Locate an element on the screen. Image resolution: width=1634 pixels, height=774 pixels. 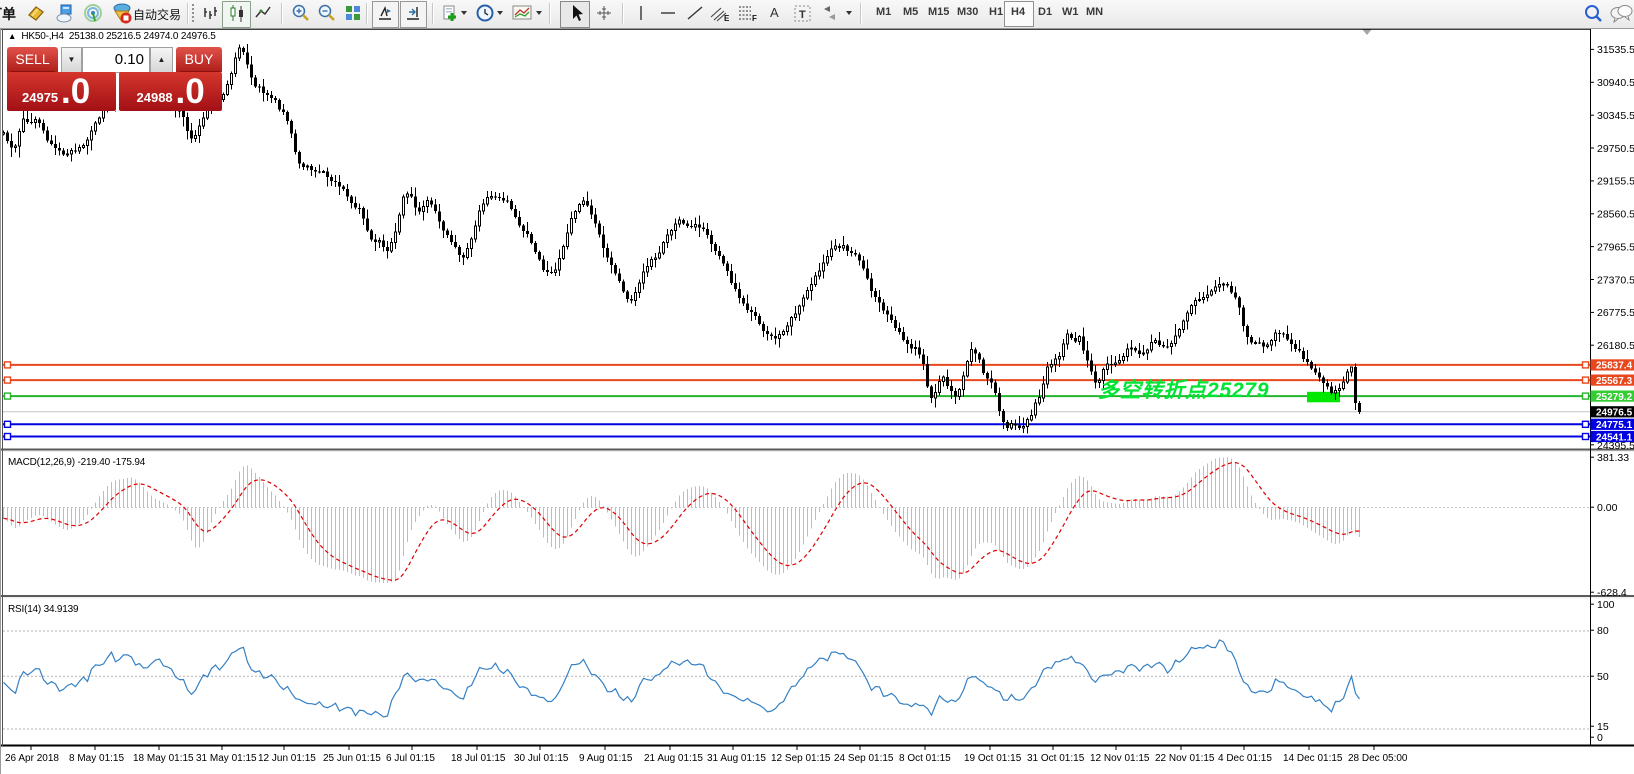
svg-text: 100 is located at coordinates (1606, 605).